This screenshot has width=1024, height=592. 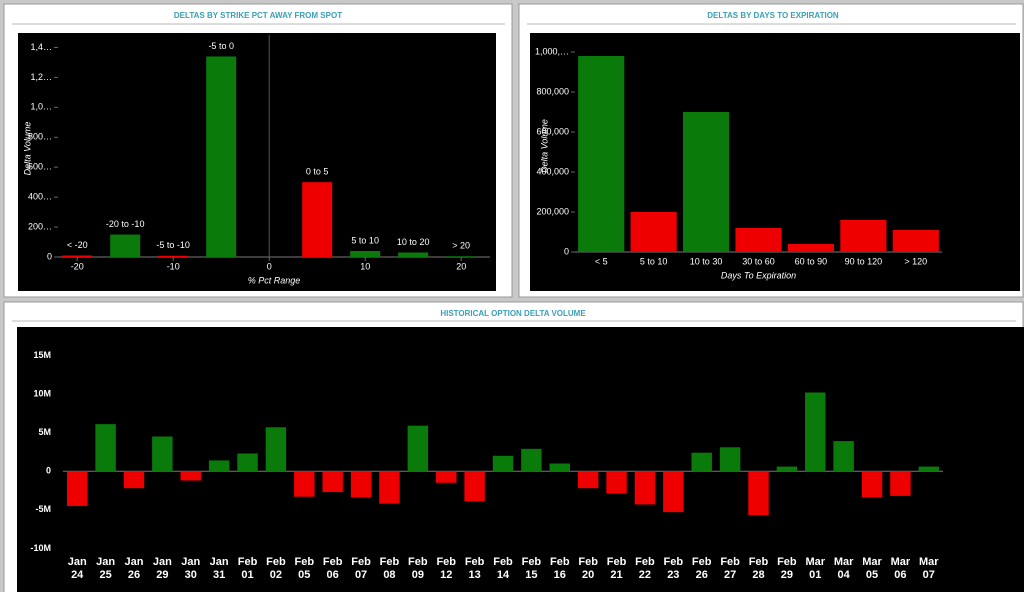 I want to click on x-tick-label: -10, so click(x=173, y=266).